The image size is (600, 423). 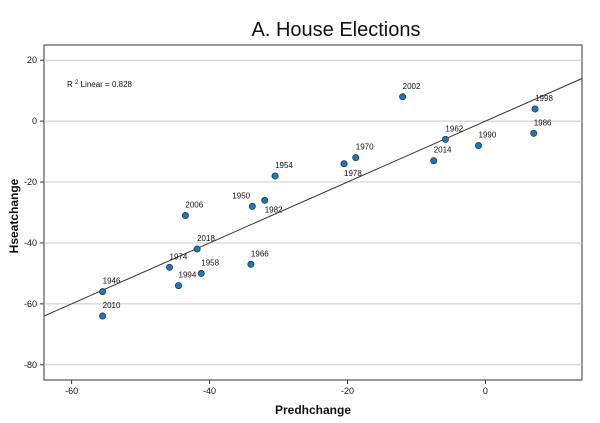 I want to click on x-axis-label: Predhchange, so click(x=313, y=410).